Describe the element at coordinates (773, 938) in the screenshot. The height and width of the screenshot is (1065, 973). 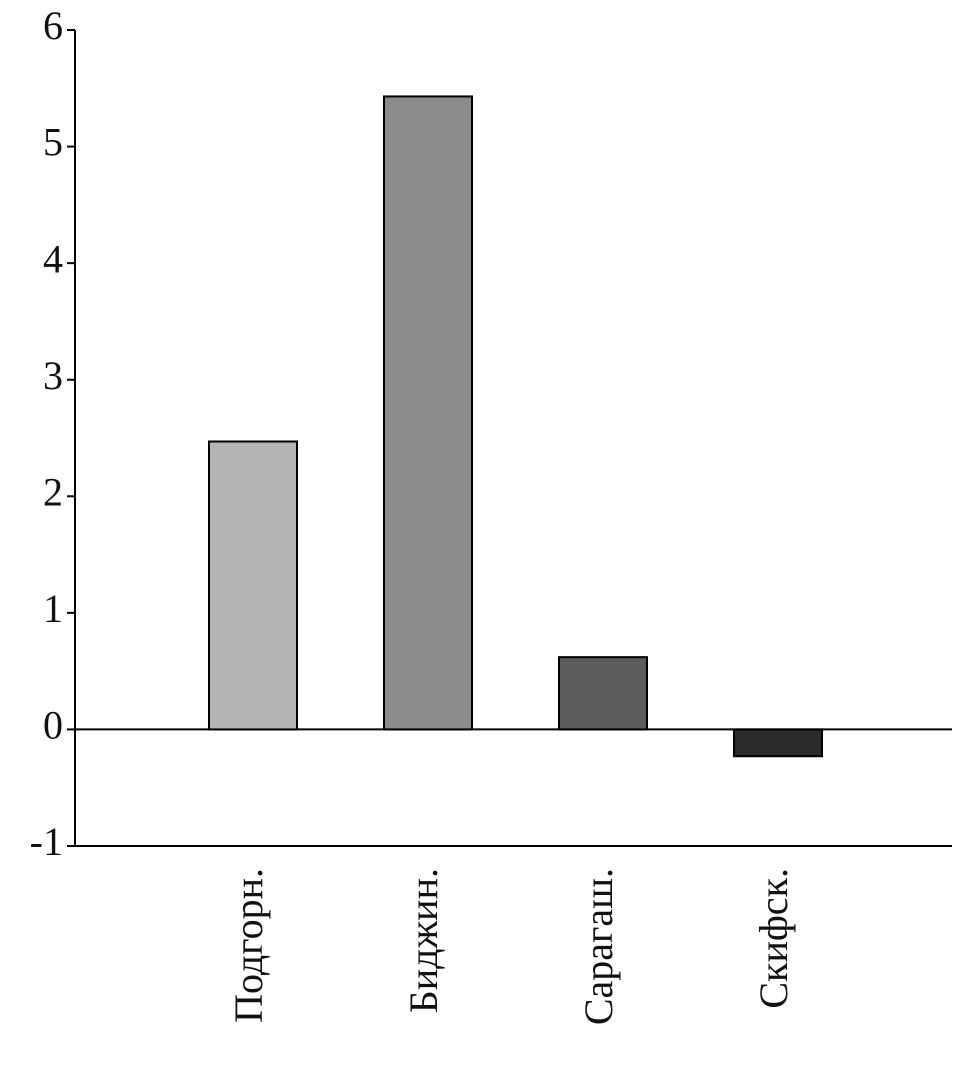
I see `x-tick-label: Скифск.` at that location.